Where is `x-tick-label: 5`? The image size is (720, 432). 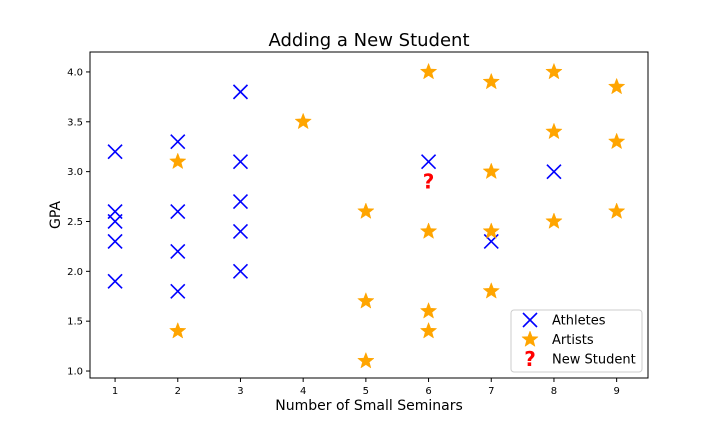
x-tick-label: 5 is located at coordinates (366, 391).